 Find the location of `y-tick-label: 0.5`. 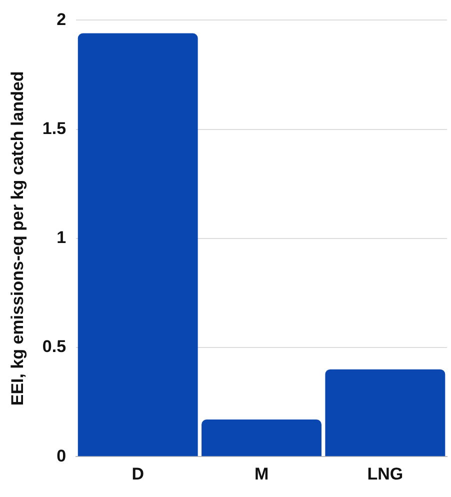

y-tick-label: 0.5 is located at coordinates (54, 346).